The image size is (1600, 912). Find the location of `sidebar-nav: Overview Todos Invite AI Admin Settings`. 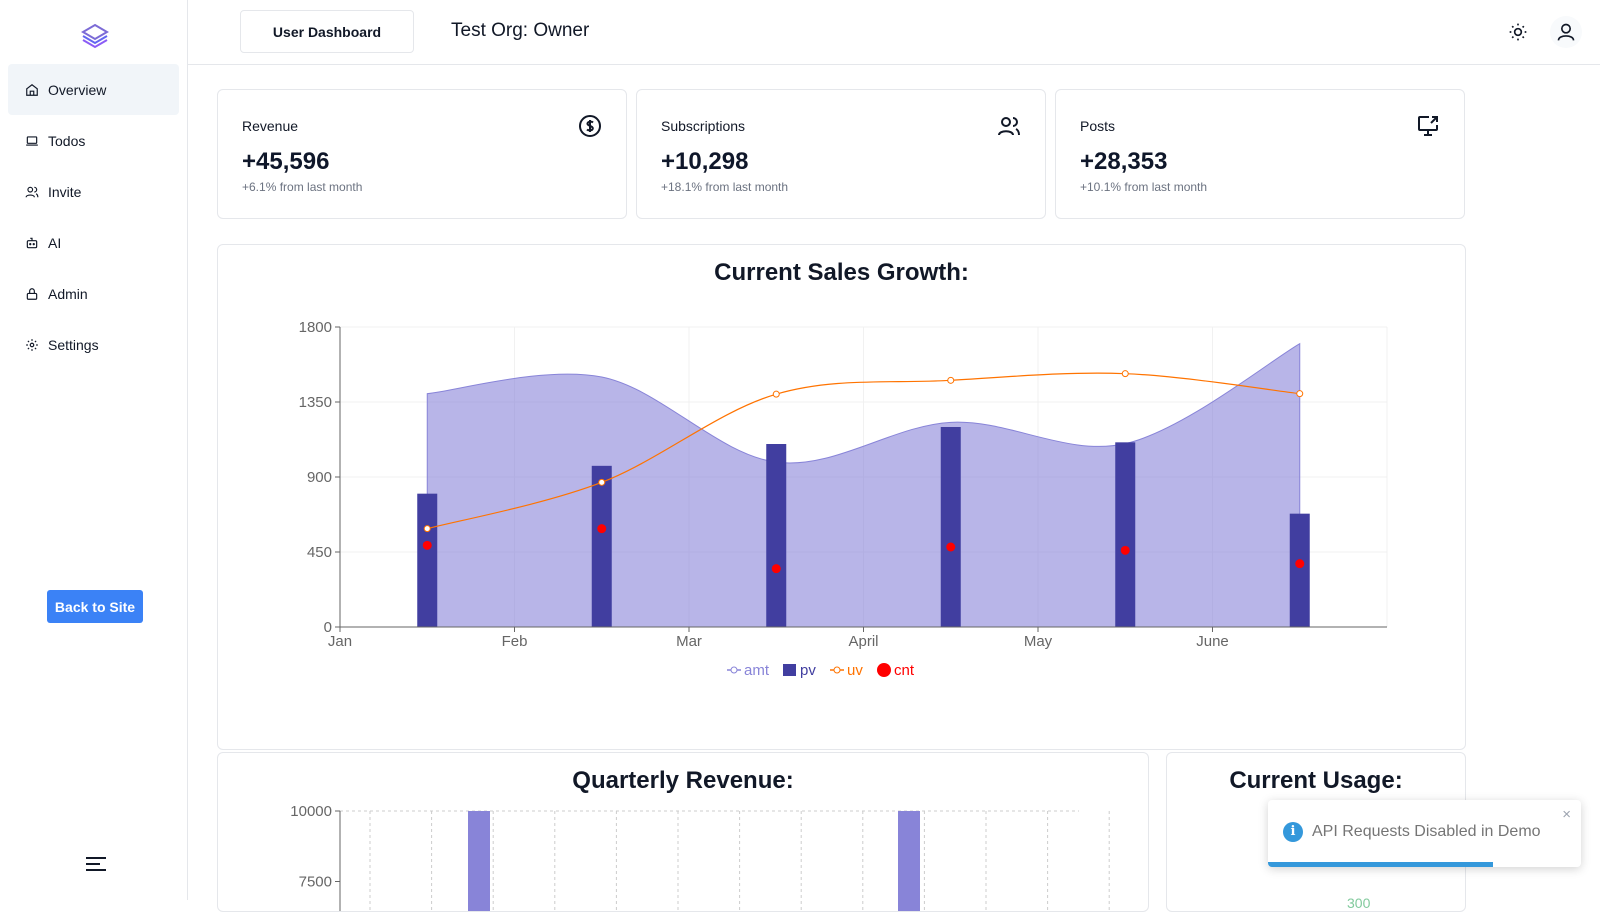

sidebar-nav: Overview Todos Invite AI Admin Settings is located at coordinates (93, 217).